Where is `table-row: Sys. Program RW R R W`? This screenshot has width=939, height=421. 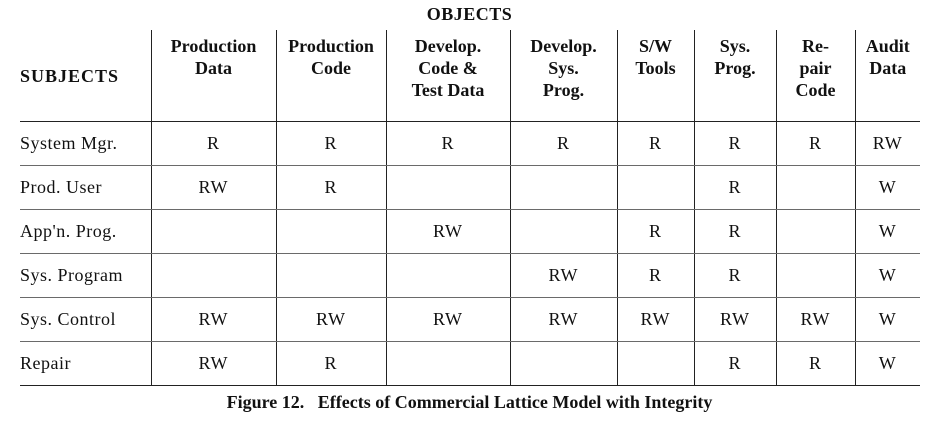 table-row: Sys. Program RW R R W is located at coordinates (470, 275).